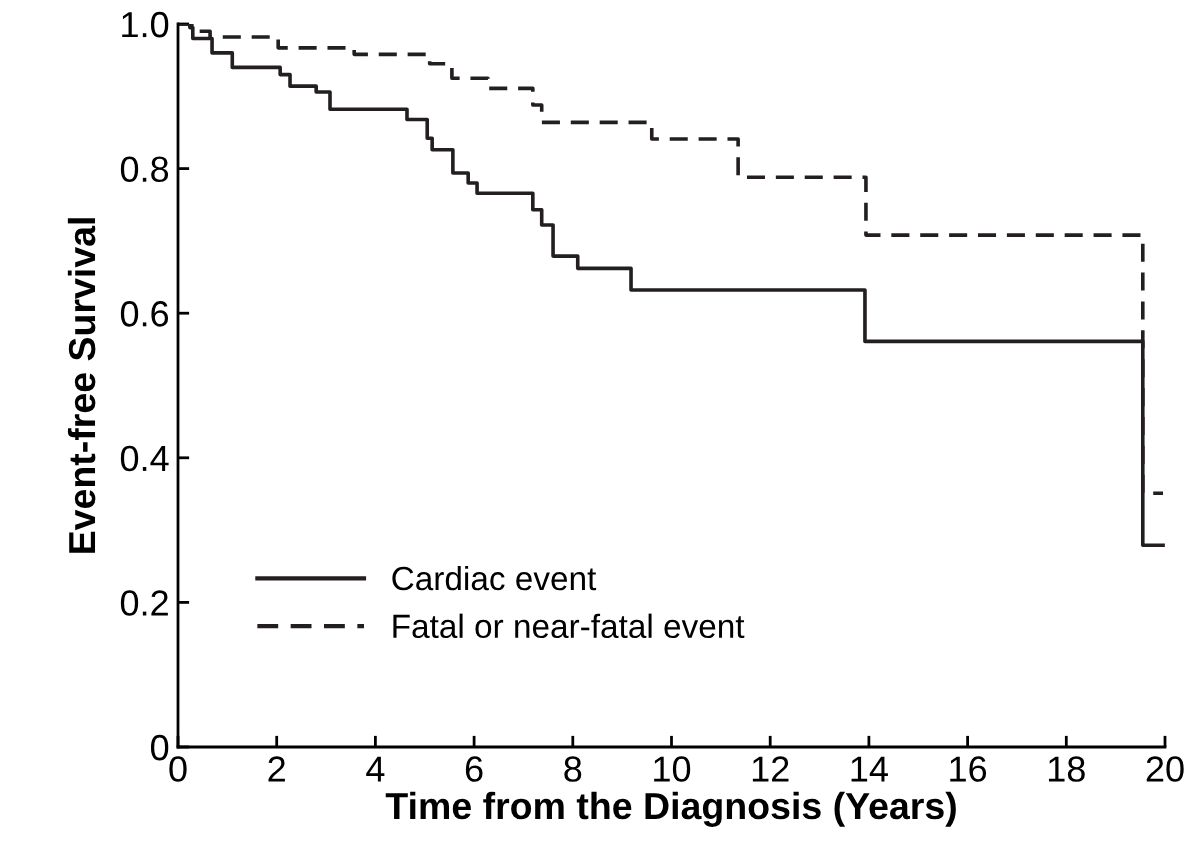  What do you see at coordinates (869, 769) in the screenshot?
I see `x-tick-label: 14` at bounding box center [869, 769].